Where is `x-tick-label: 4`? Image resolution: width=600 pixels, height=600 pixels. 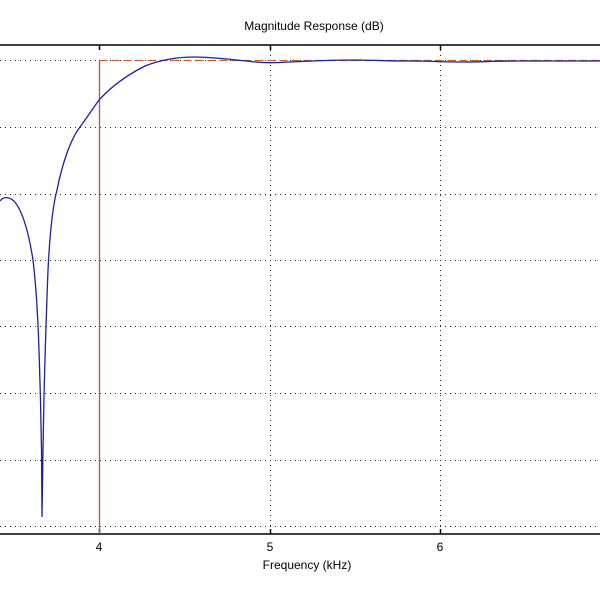
x-tick-label: 4 is located at coordinates (99, 547).